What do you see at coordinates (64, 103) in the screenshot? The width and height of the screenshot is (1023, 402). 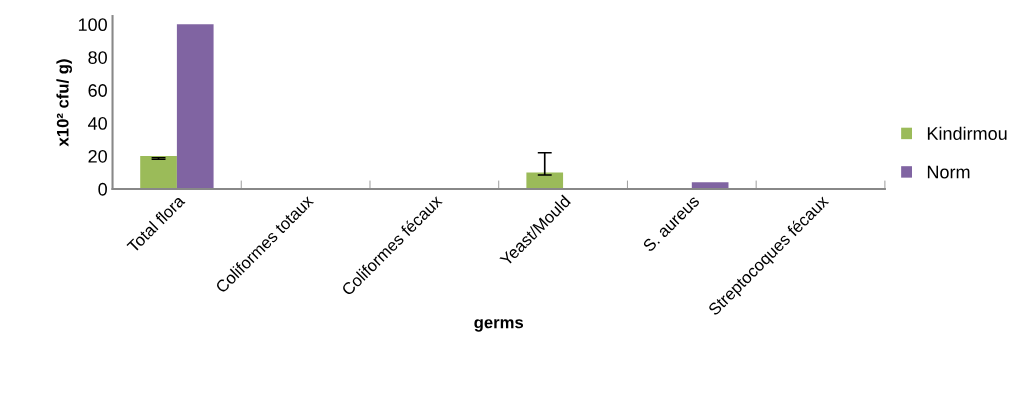 I see `y-axis-title: x10² cfu/ g)` at bounding box center [64, 103].